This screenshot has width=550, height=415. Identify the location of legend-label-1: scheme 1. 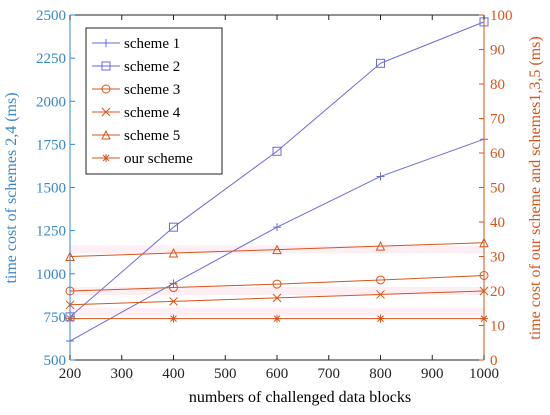
(152, 44).